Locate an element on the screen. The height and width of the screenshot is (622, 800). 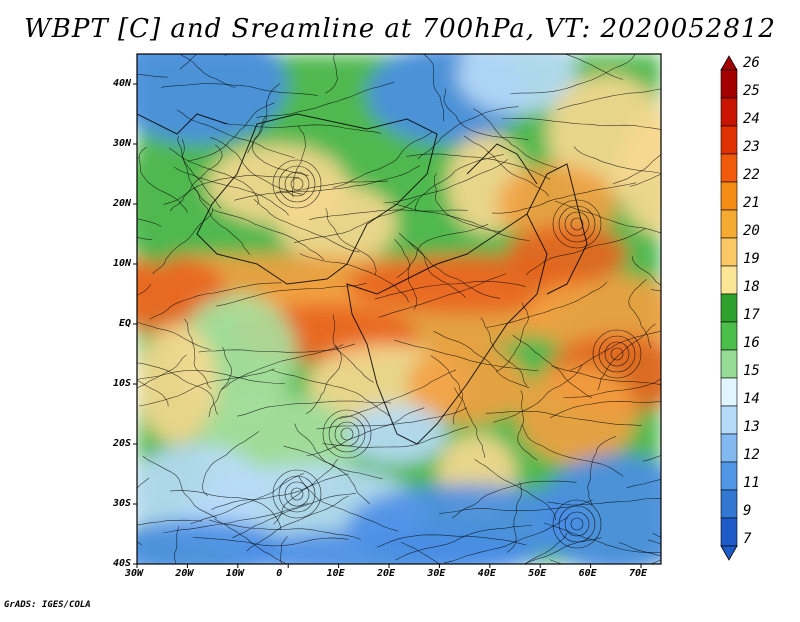
lat-label: 10S is located at coordinates (121, 383).